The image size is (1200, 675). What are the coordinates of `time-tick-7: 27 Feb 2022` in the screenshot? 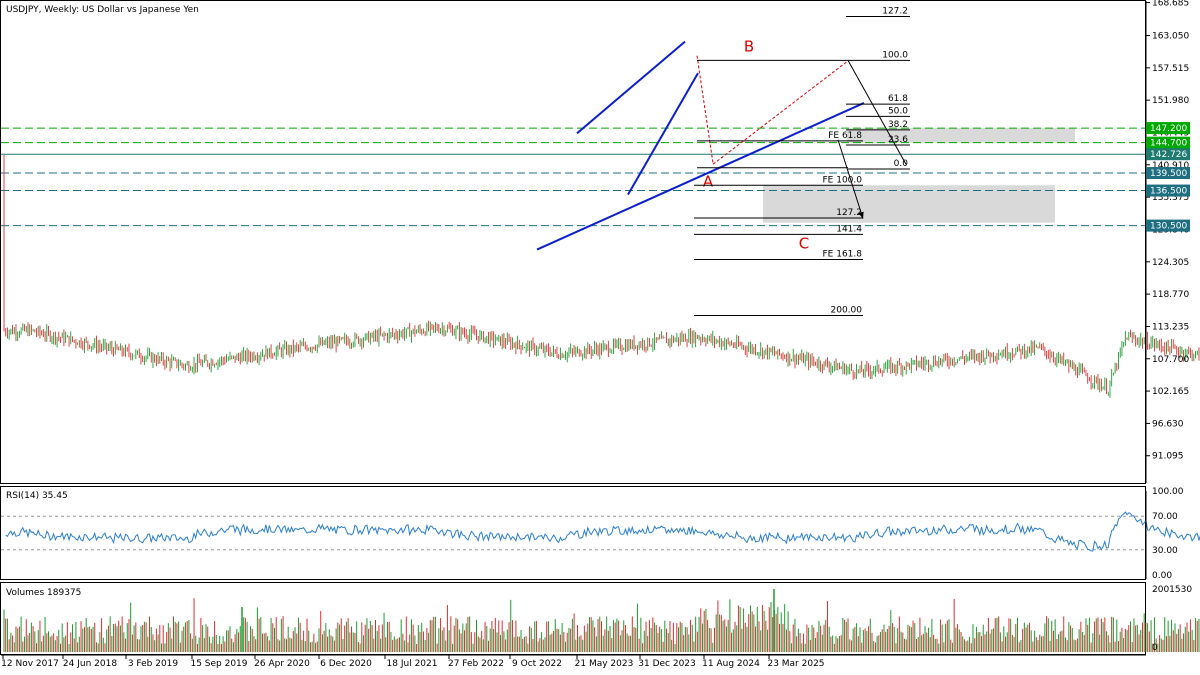 It's located at (476, 664).